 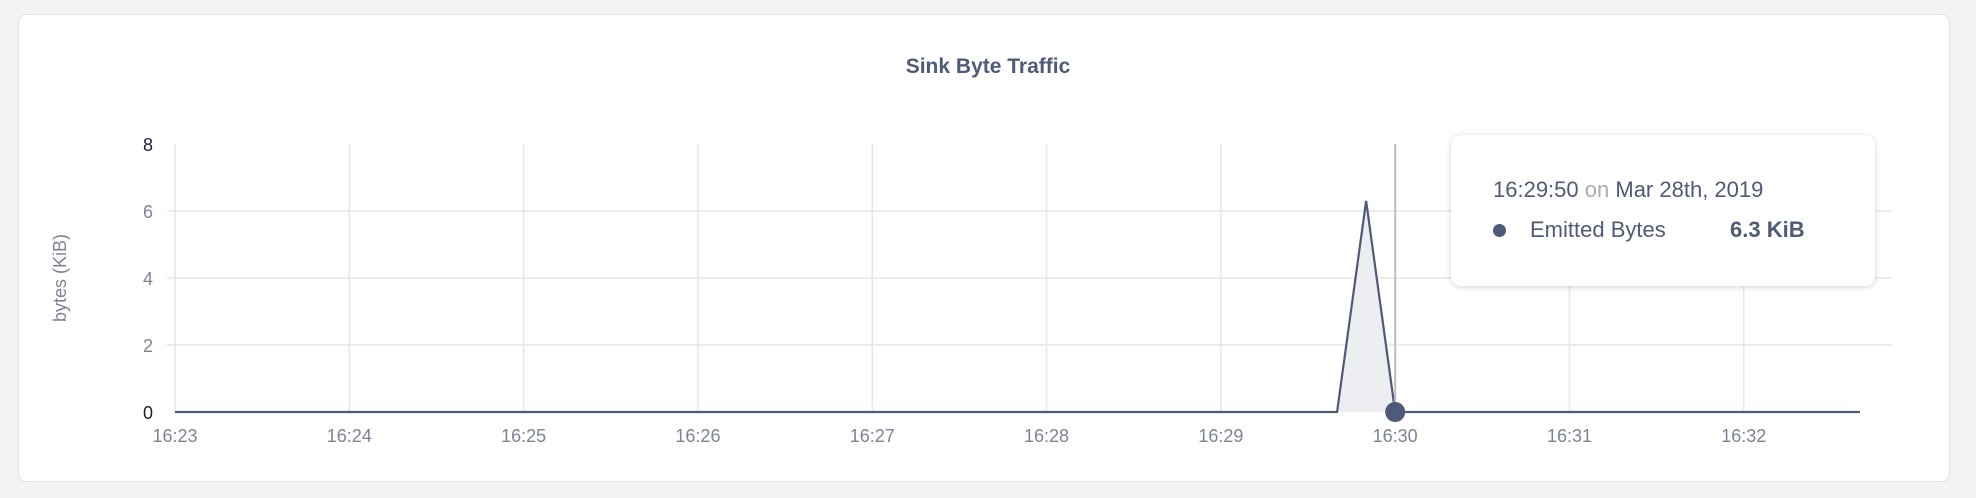 I want to click on y-tick-label: 6, so click(x=148, y=212).